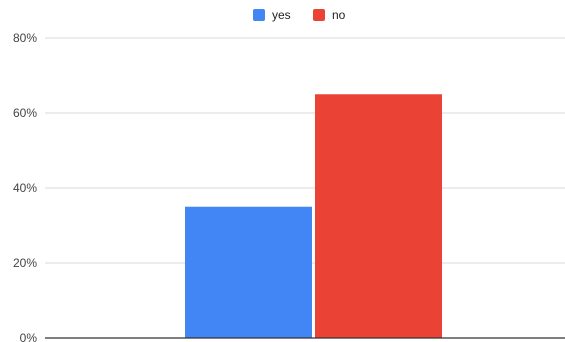  Describe the element at coordinates (248, 272) in the screenshot. I see `bar-yes` at that location.